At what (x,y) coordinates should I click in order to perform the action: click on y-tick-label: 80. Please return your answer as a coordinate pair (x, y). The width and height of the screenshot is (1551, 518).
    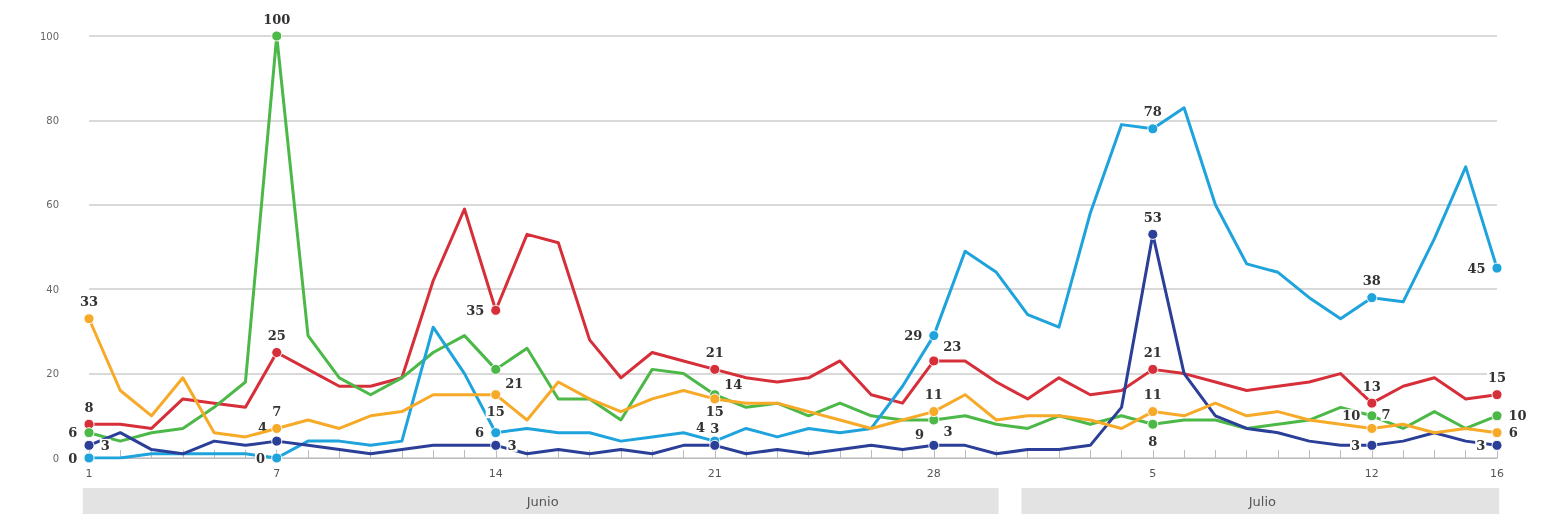
    Looking at the image, I should click on (52, 120).